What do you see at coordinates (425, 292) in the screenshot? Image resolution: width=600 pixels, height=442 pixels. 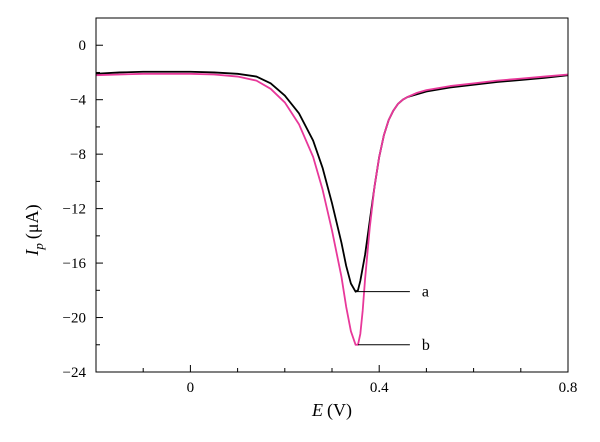 I see `annotation-label-a: a` at bounding box center [425, 292].